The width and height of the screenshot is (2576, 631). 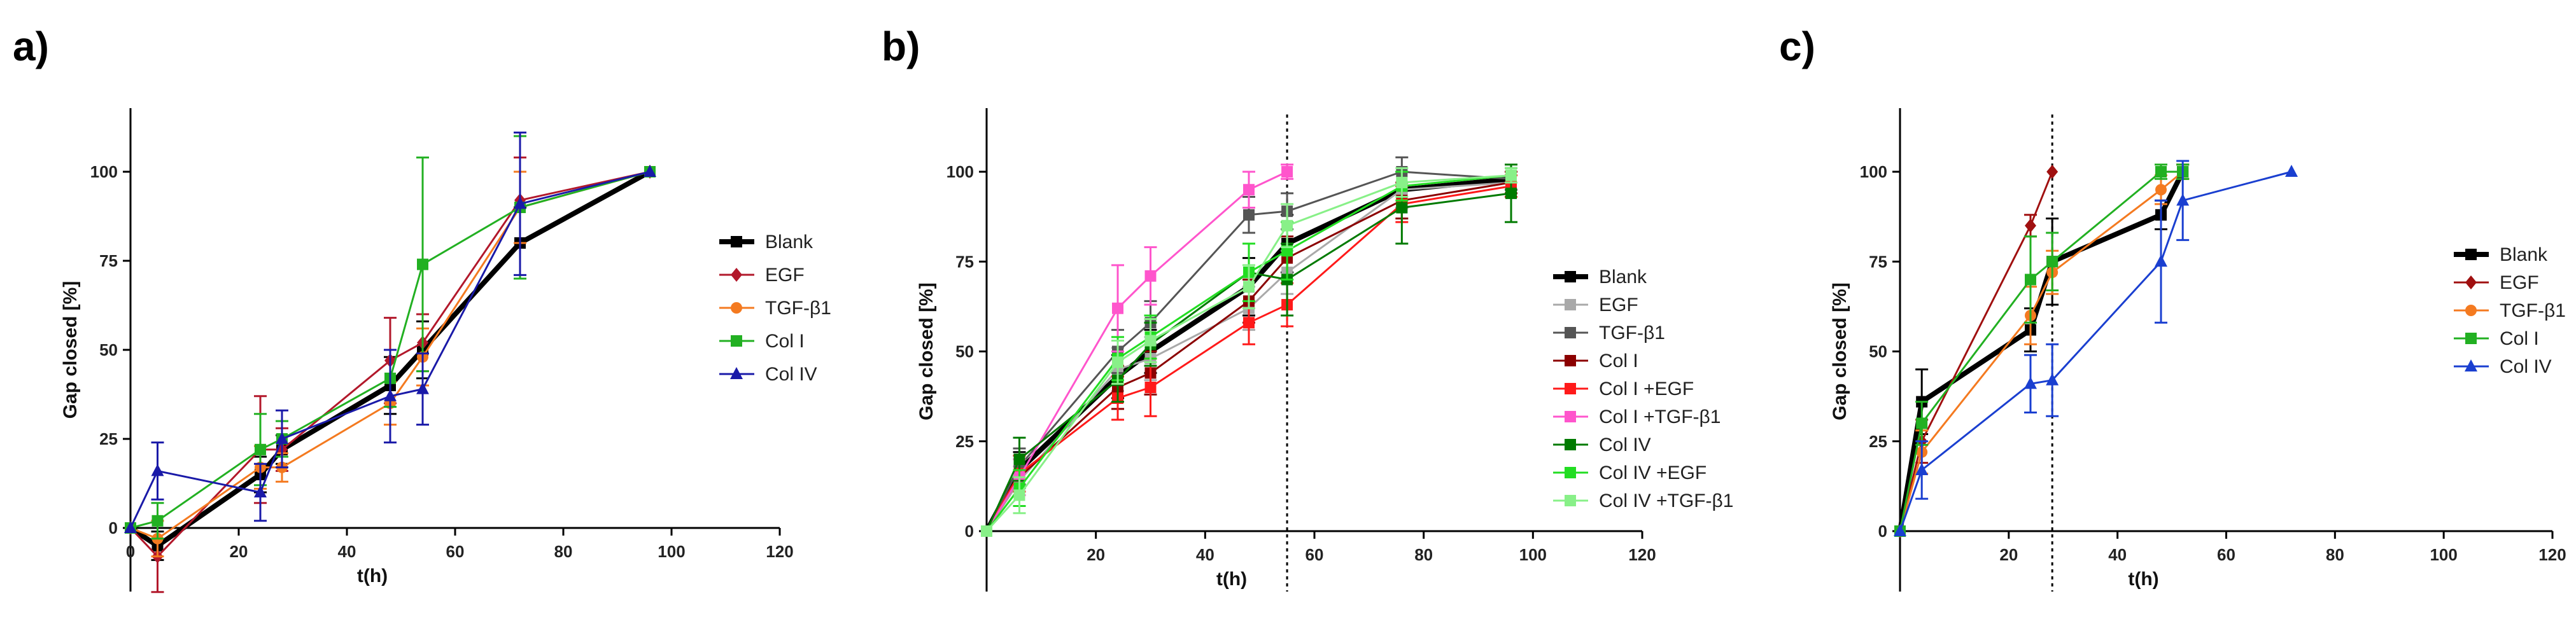 What do you see at coordinates (130, 551) in the screenshot?
I see `x-tick-label: 0` at bounding box center [130, 551].